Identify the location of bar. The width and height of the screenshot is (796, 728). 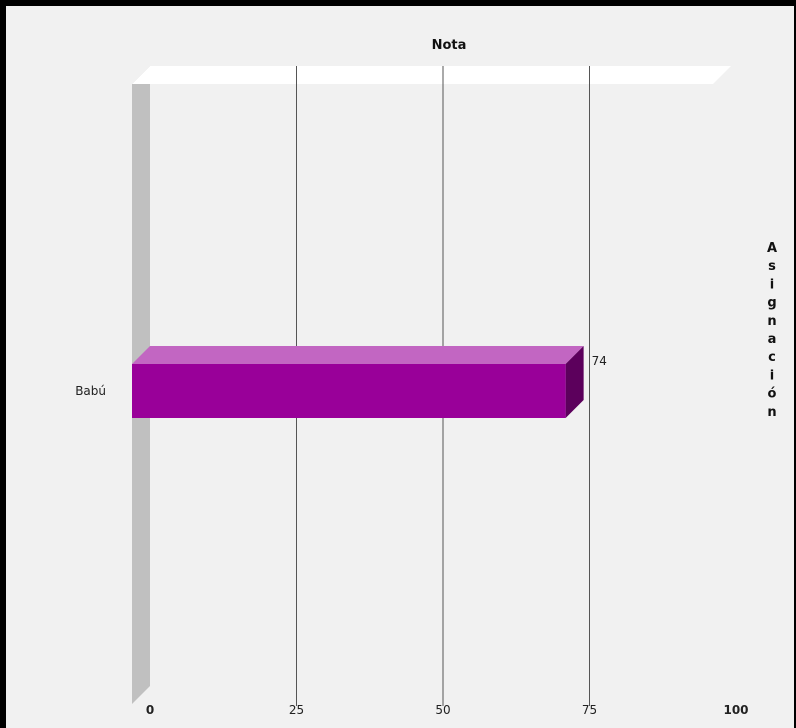
(358, 382).